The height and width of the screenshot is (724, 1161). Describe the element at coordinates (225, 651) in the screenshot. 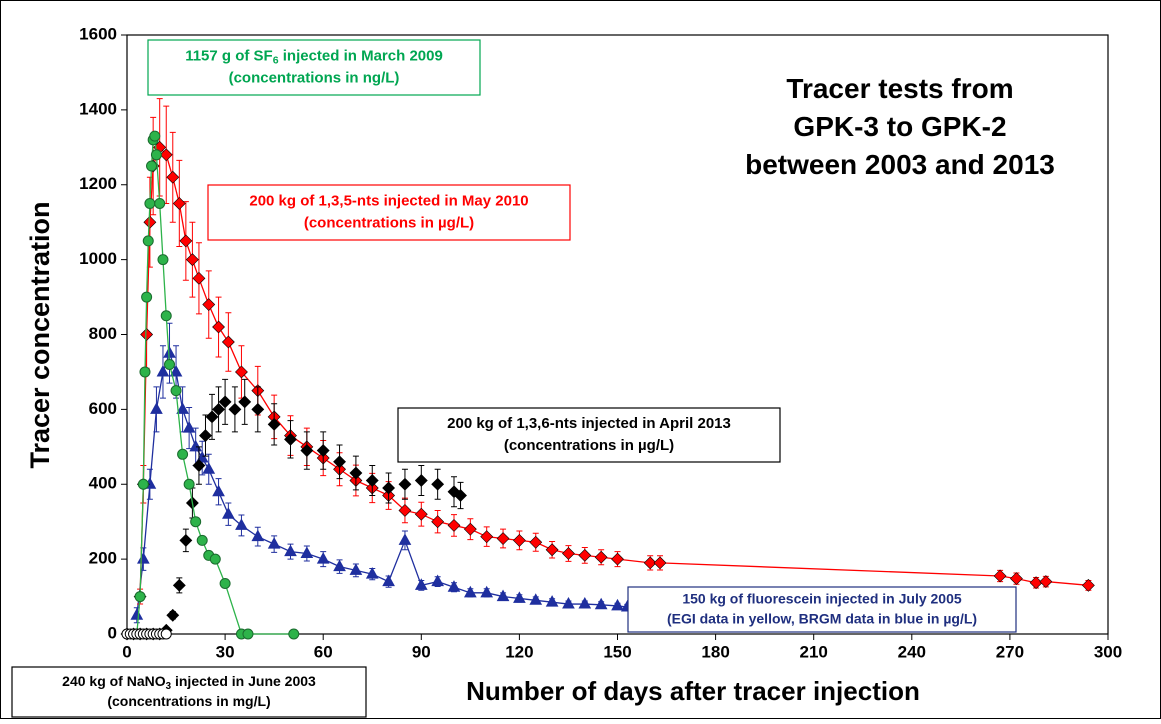

I see `x-tick-label: 30` at that location.